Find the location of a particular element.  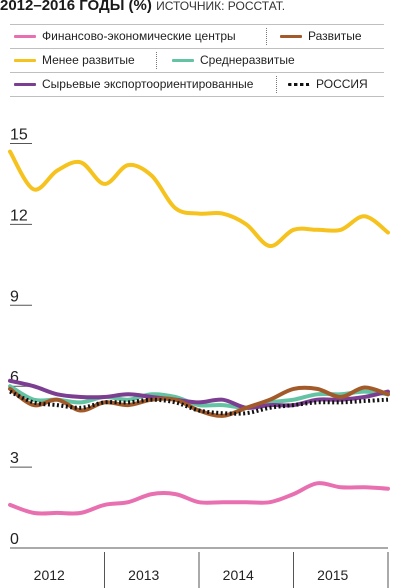

chart-source: ИСТОЧНИК: РОССТАТ. is located at coordinates (221, 6).